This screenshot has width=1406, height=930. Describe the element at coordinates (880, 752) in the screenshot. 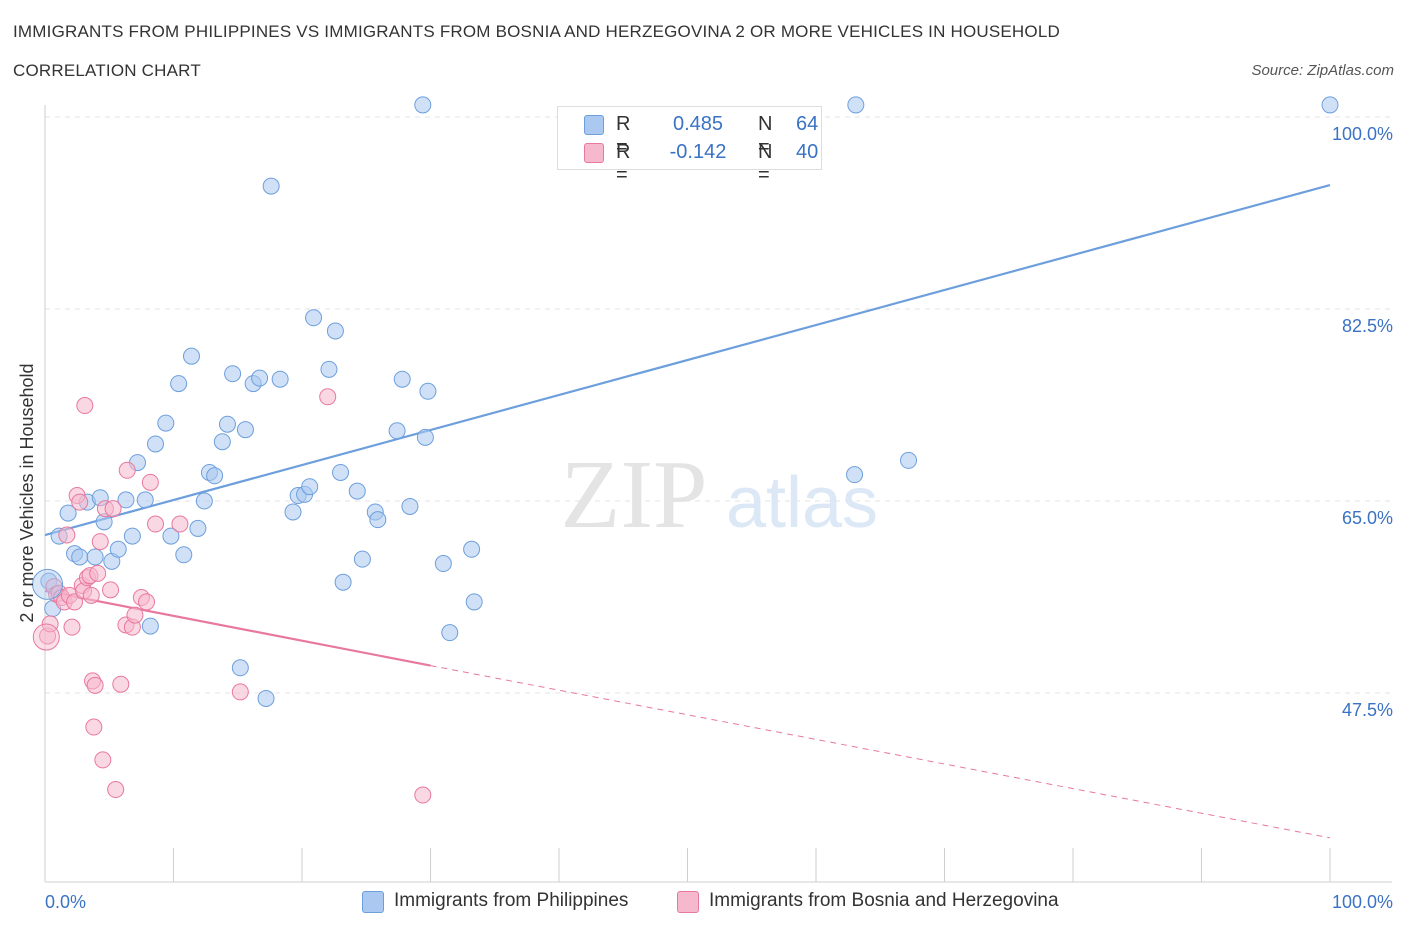

I see `trend-line-bosnia-extension` at that location.